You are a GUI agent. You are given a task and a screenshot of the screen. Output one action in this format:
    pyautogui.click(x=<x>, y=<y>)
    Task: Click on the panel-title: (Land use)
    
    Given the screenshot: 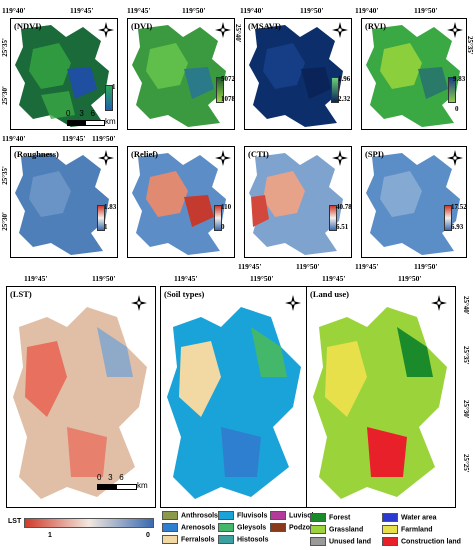 What is the action you would take?
    pyautogui.click(x=329, y=294)
    